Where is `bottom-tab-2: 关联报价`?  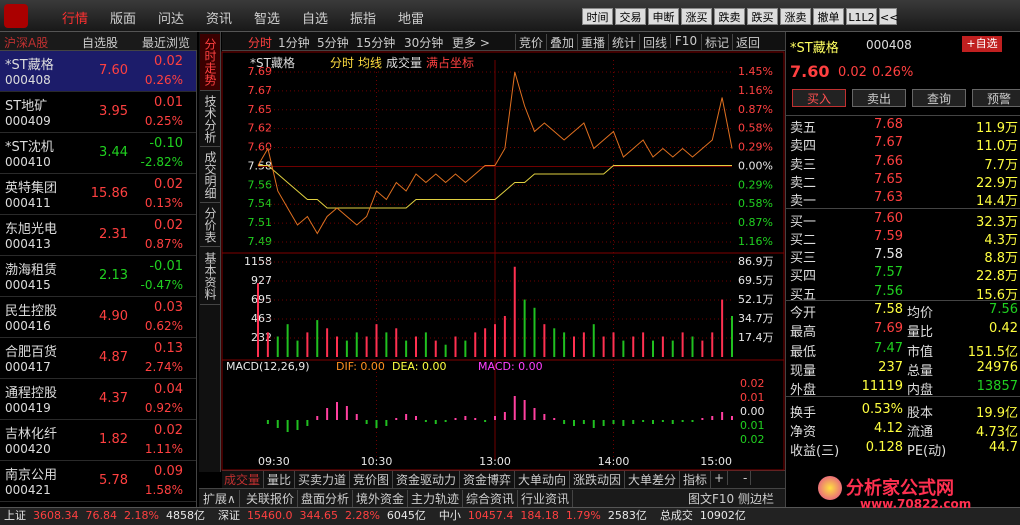
bottom-tab-2: 关联报价 is located at coordinates (272, 498).